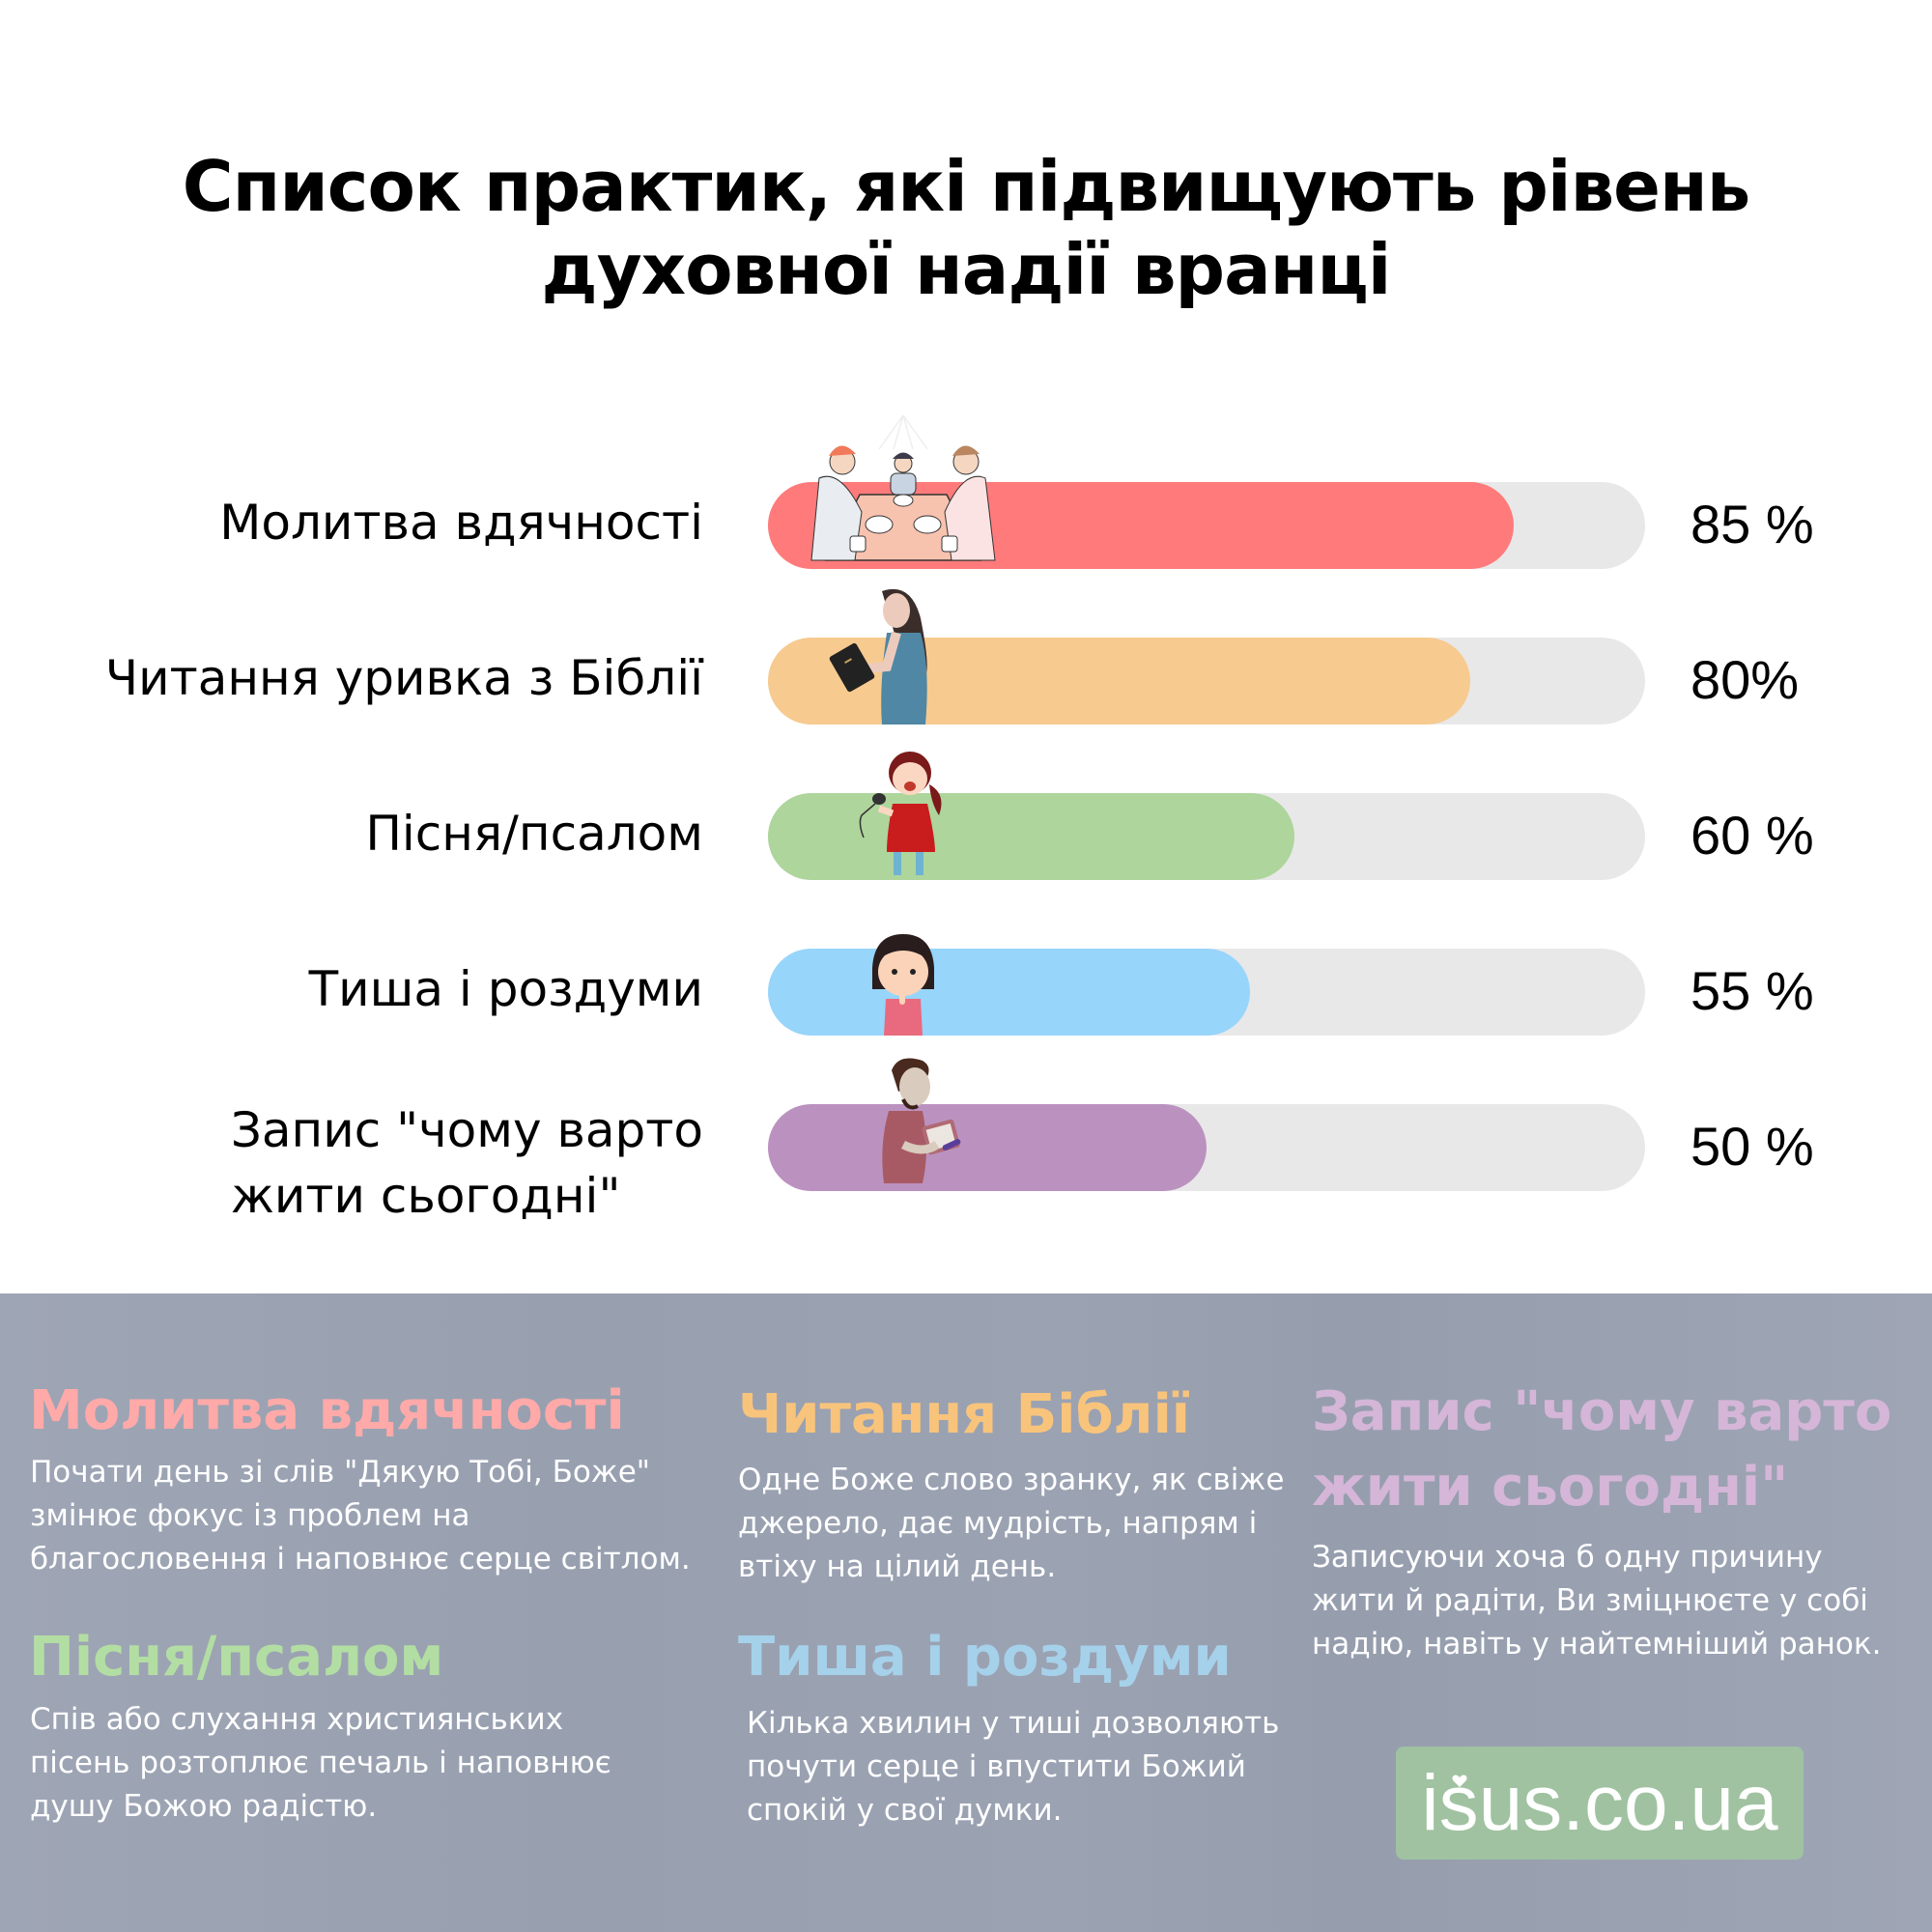  I want to click on value-label-bible-reading: 80%, so click(1745, 679).